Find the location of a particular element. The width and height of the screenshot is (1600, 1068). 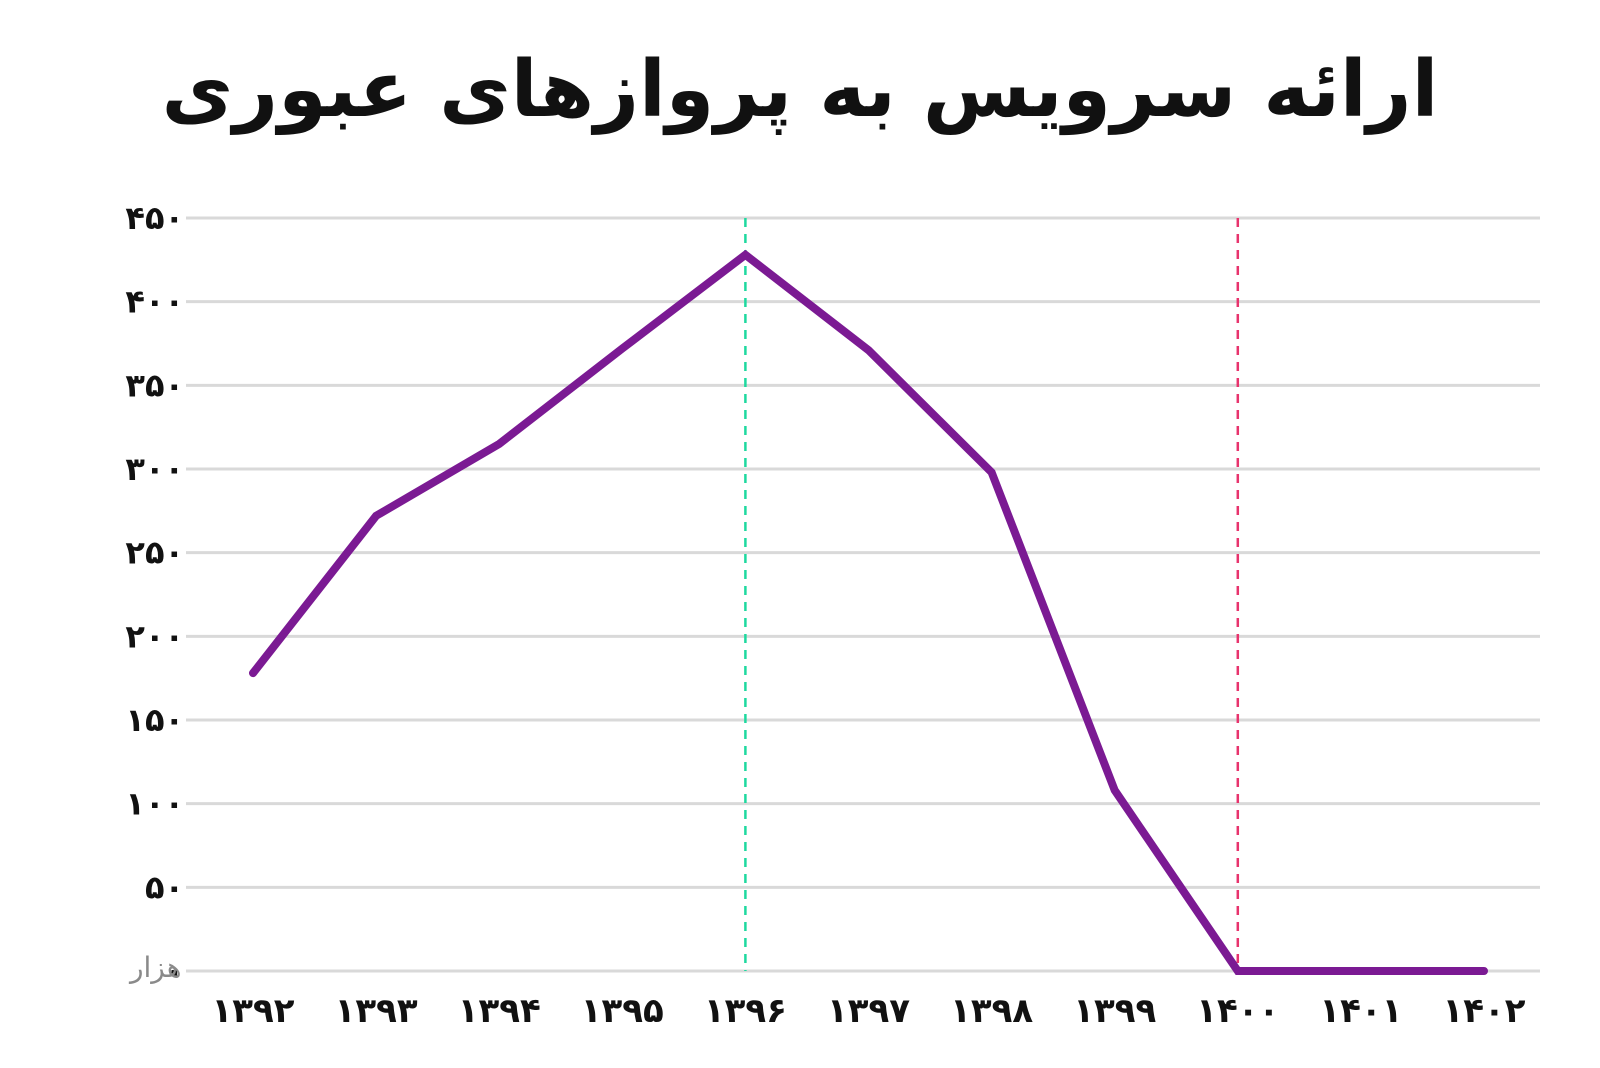

x-tick-label: ۱۳۹۳ is located at coordinates (376, 1011).